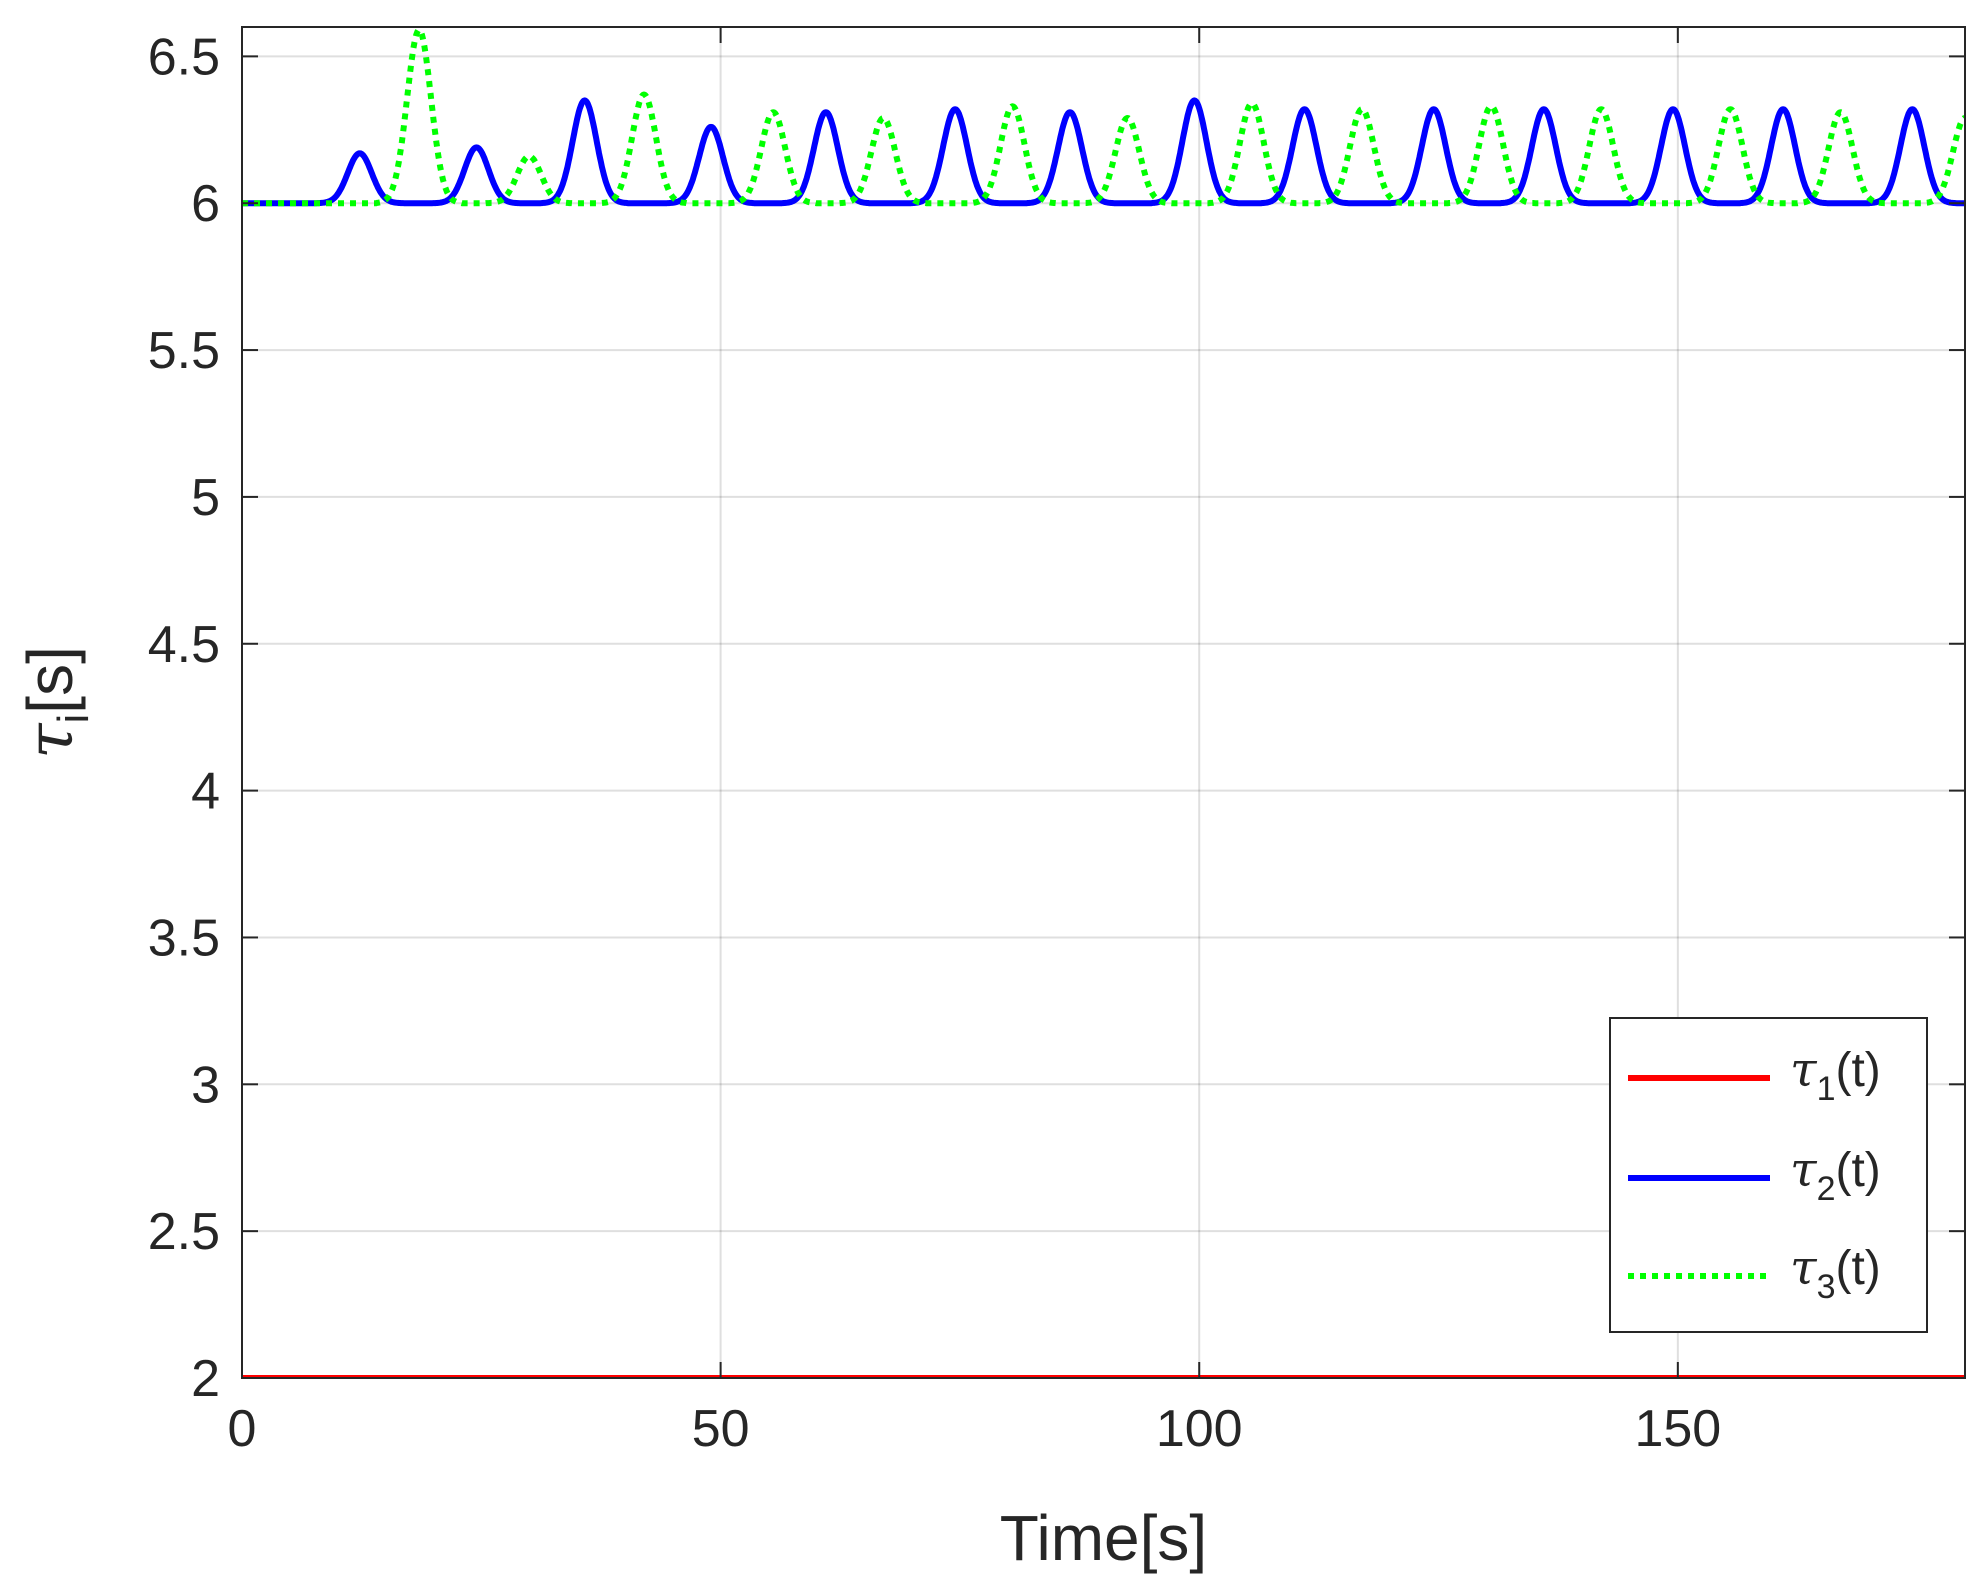 This screenshot has width=1983, height=1590. I want to click on y-tick-label: 3.5, so click(184, 938).